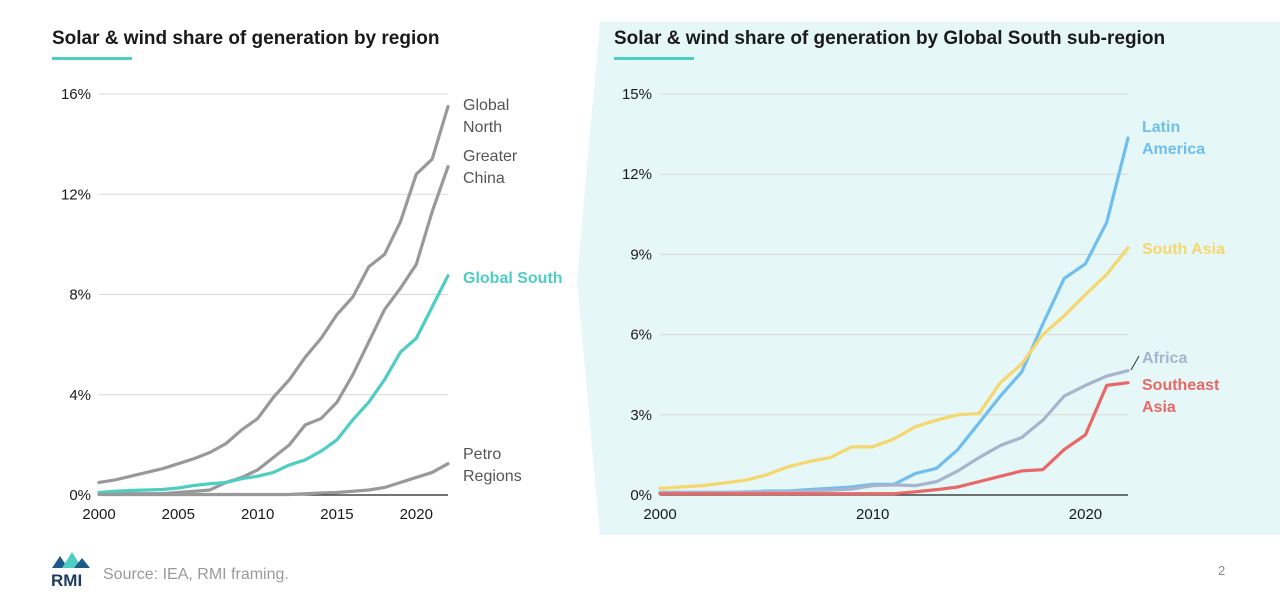 The height and width of the screenshot is (607, 1280). What do you see at coordinates (76, 94) in the screenshot?
I see `left-y-tick-label: 16%` at bounding box center [76, 94].